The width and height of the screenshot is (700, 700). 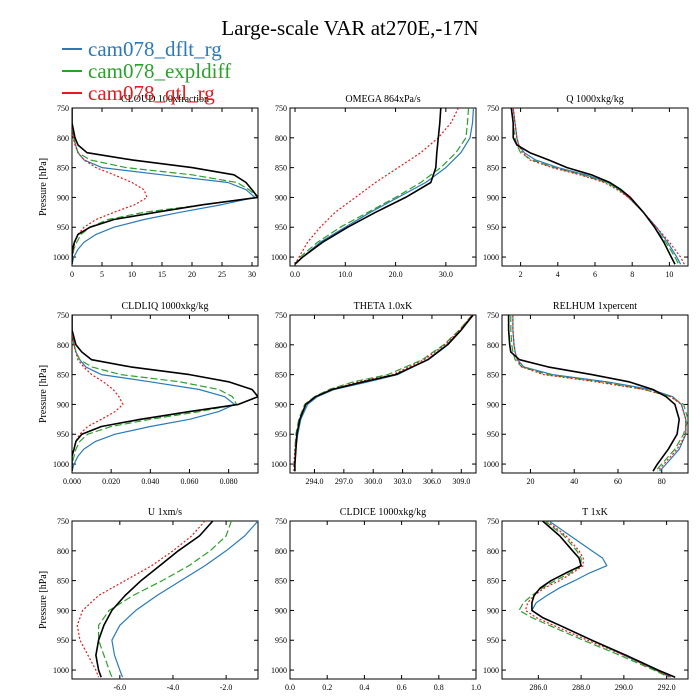 I want to click on x-tick-label: 5, so click(x=102, y=274).